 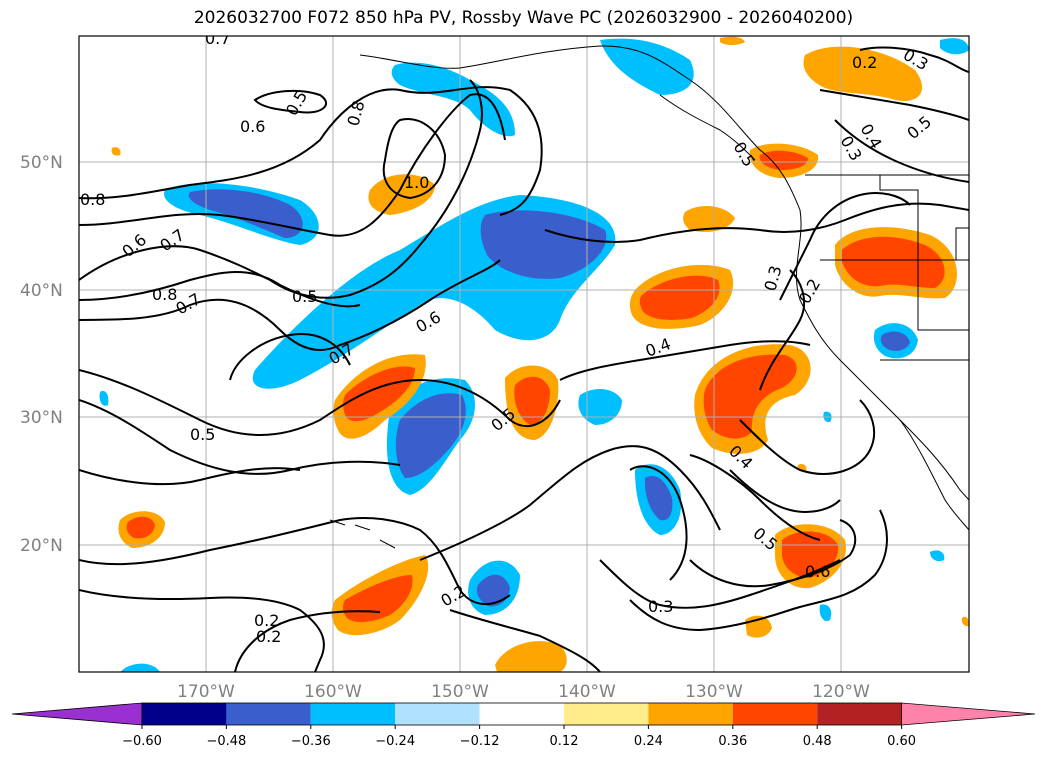 What do you see at coordinates (714, 692) in the screenshot?
I see `lon-label: 130°W` at bounding box center [714, 692].